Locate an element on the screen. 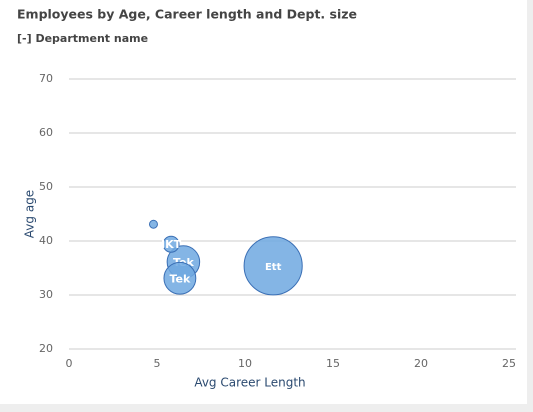  x-tick-label: 0 is located at coordinates (69, 363).